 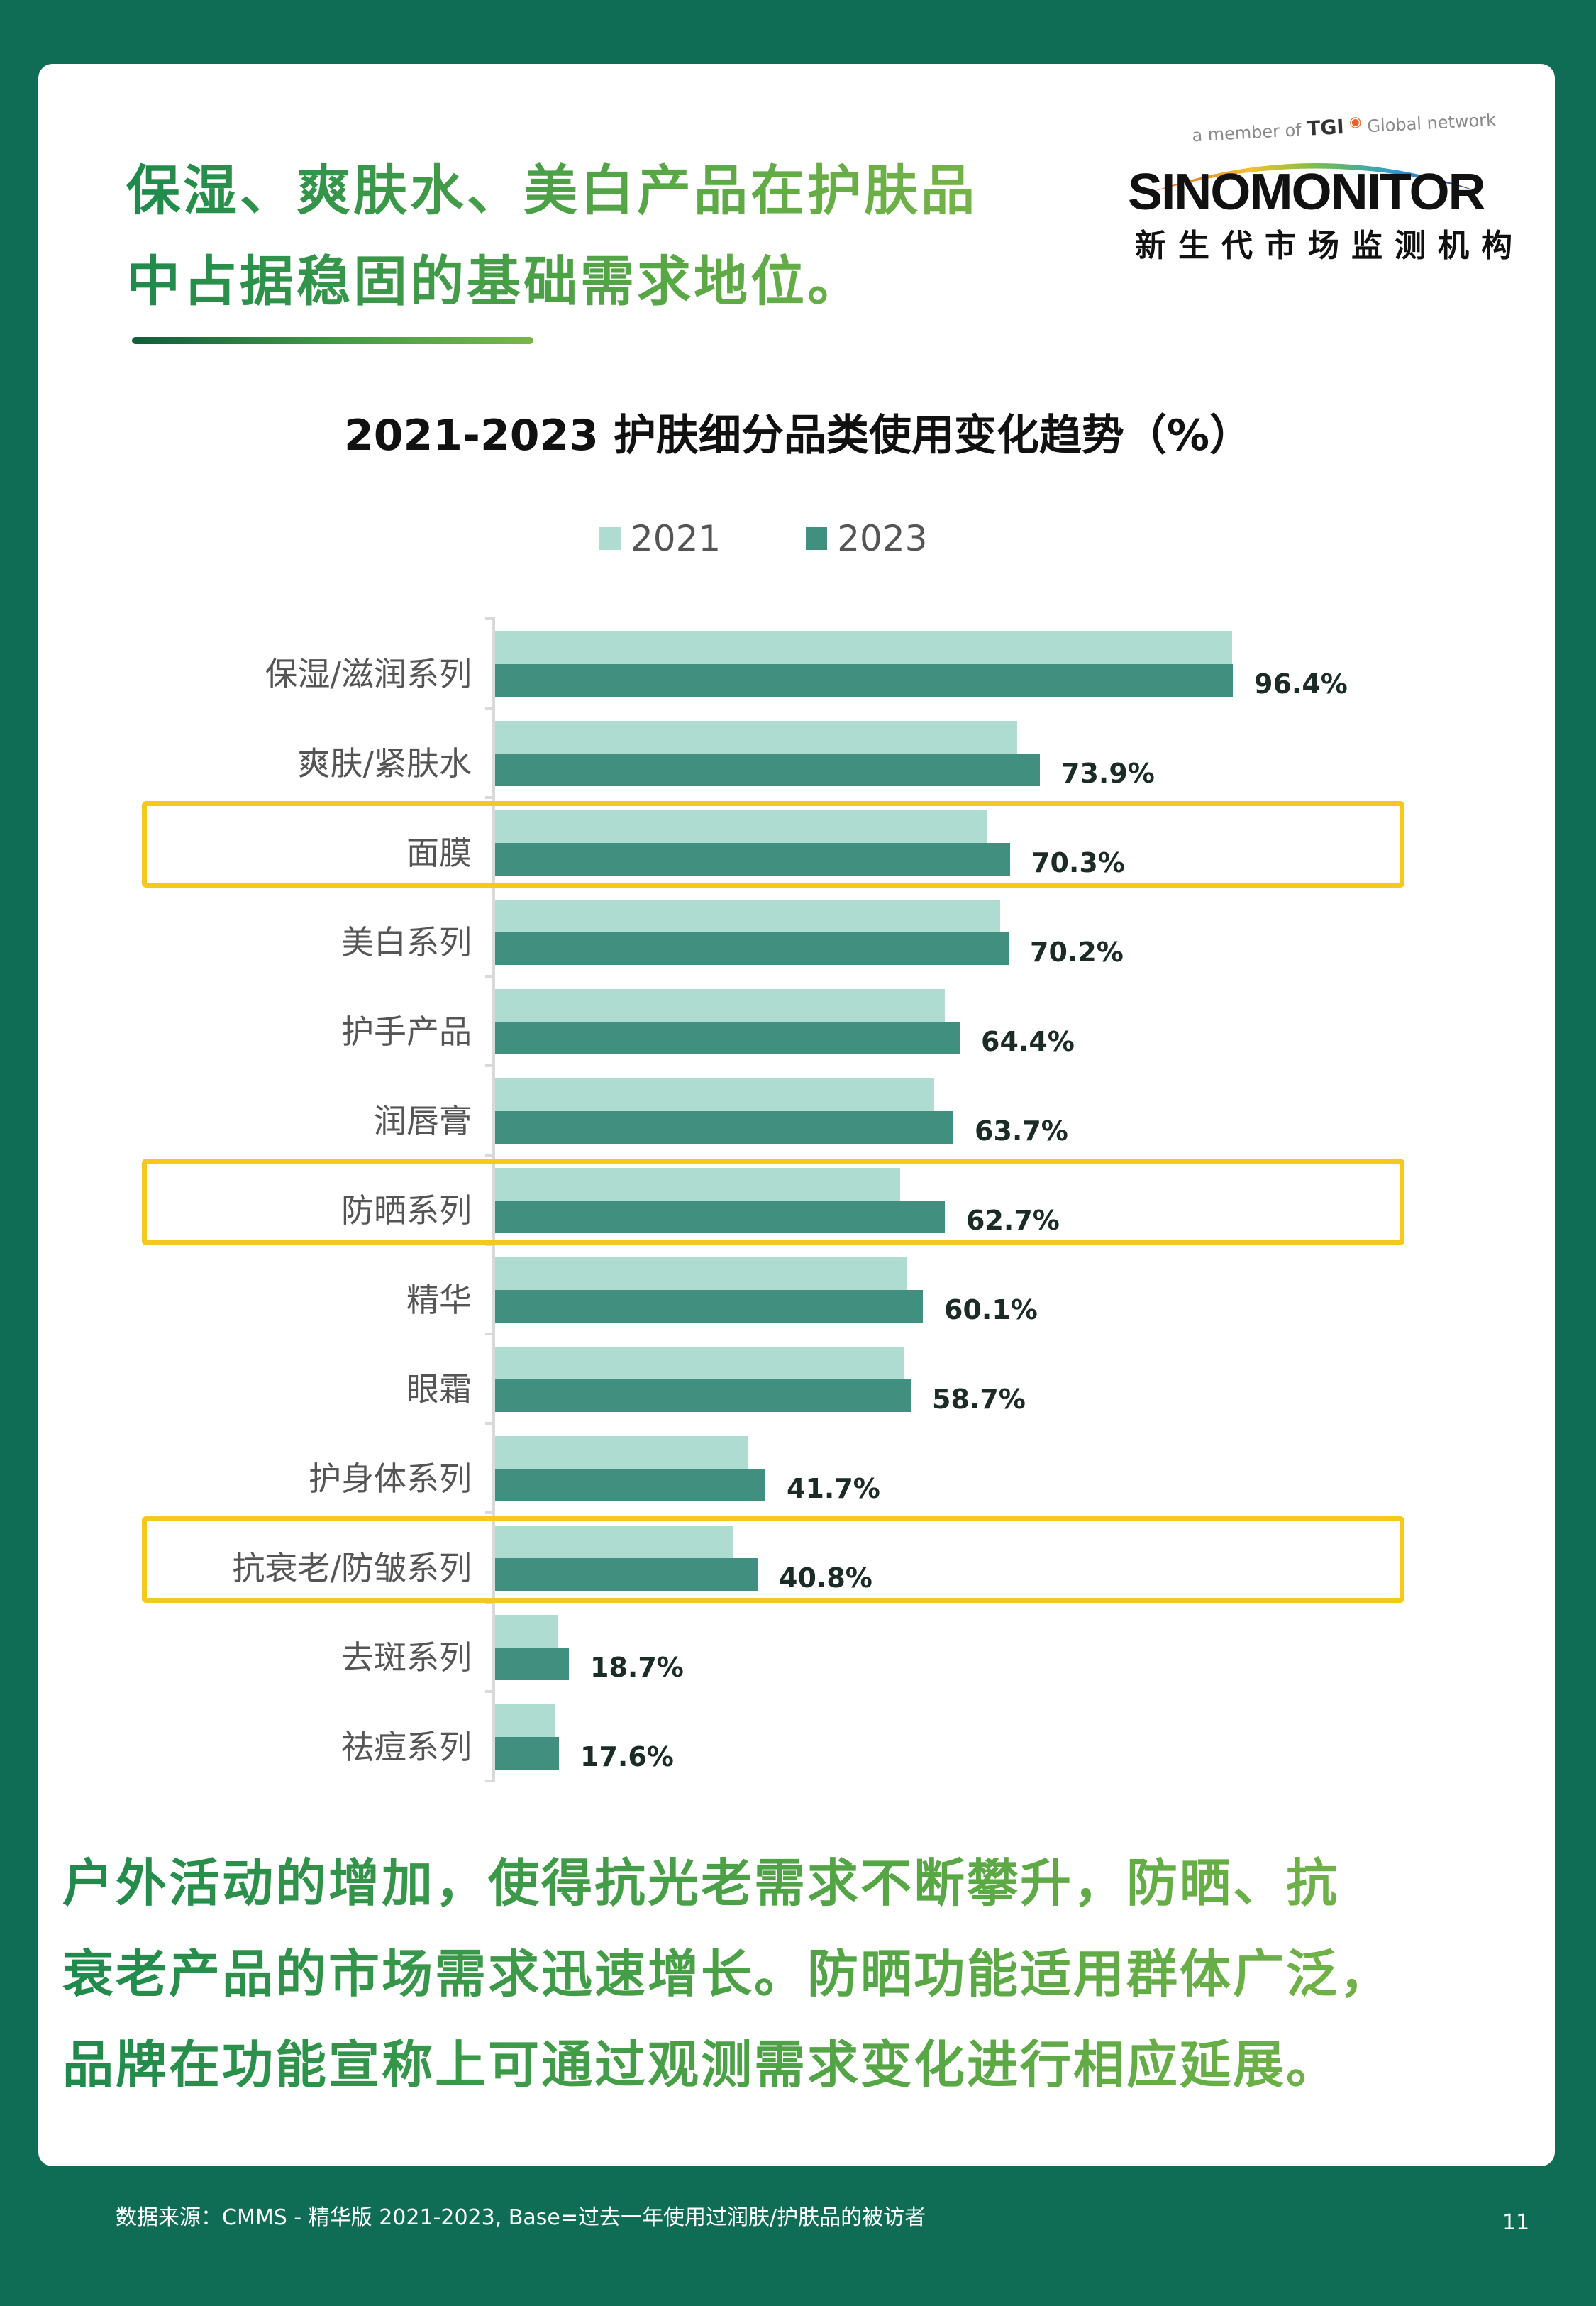 I want to click on logo-tagline: a member of TGI ◉ Global network, so click(x=1344, y=126).